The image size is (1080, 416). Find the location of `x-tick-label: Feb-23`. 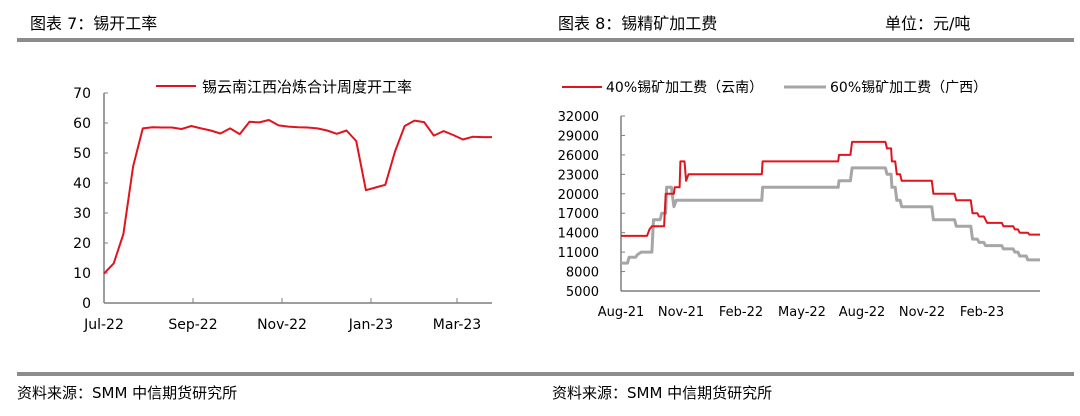

x-tick-label: Feb-23 is located at coordinates (982, 312).